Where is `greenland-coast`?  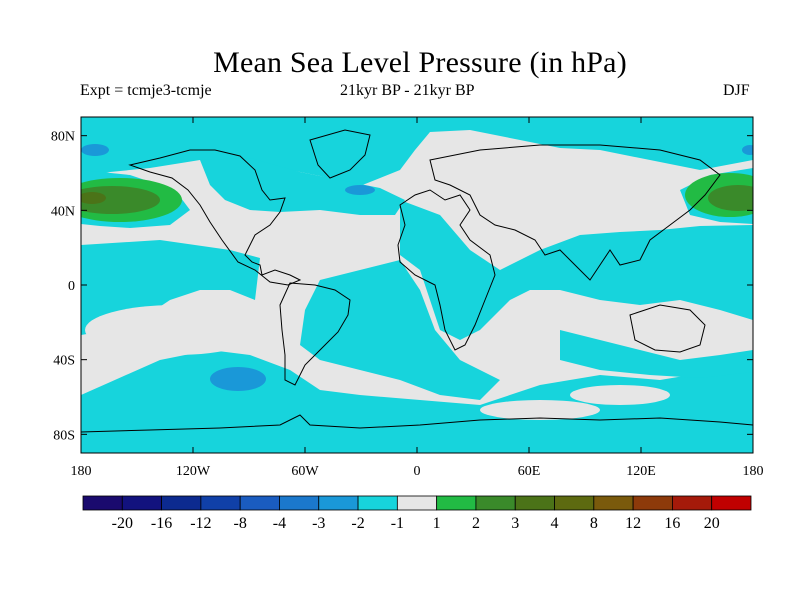 greenland-coast is located at coordinates (340, 154).